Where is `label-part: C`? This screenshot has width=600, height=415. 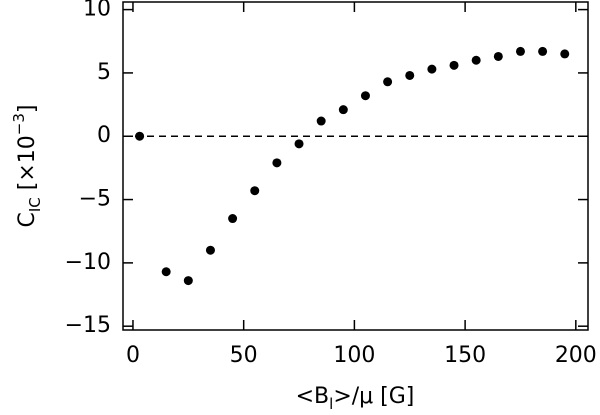
label-part: C is located at coordinates (27, 219).